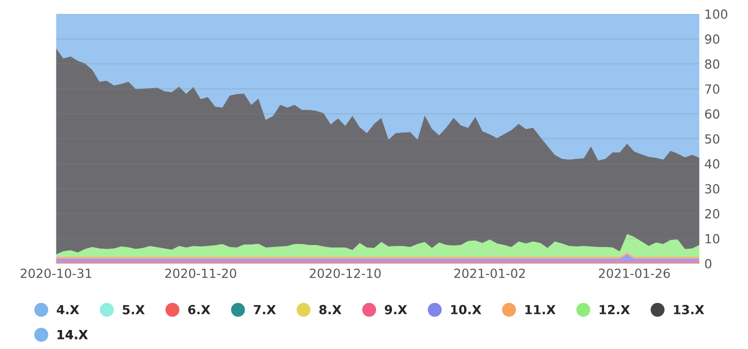 The height and width of the screenshot is (349, 748). Describe the element at coordinates (708, 263) in the screenshot. I see `y-tick-label: 0` at that location.